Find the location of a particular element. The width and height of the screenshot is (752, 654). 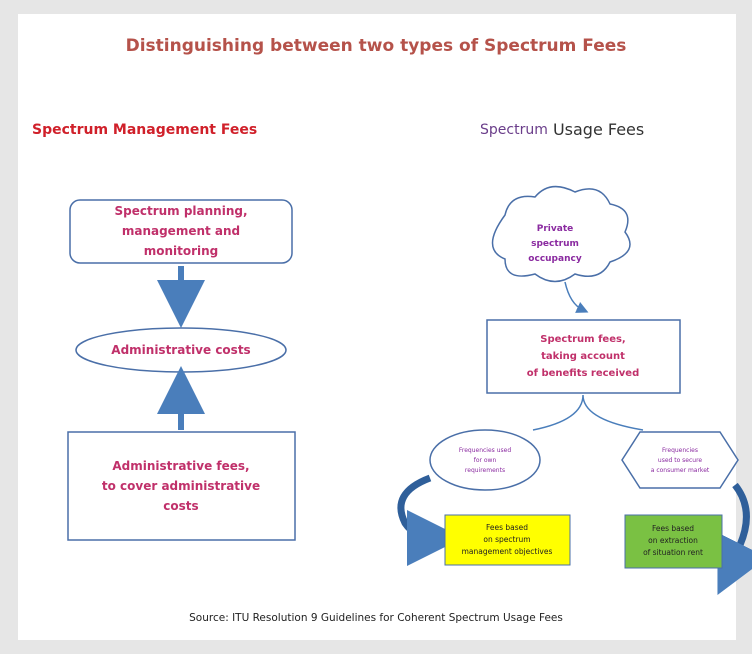

node-label: Administrative costs is located at coordinates (180, 350).